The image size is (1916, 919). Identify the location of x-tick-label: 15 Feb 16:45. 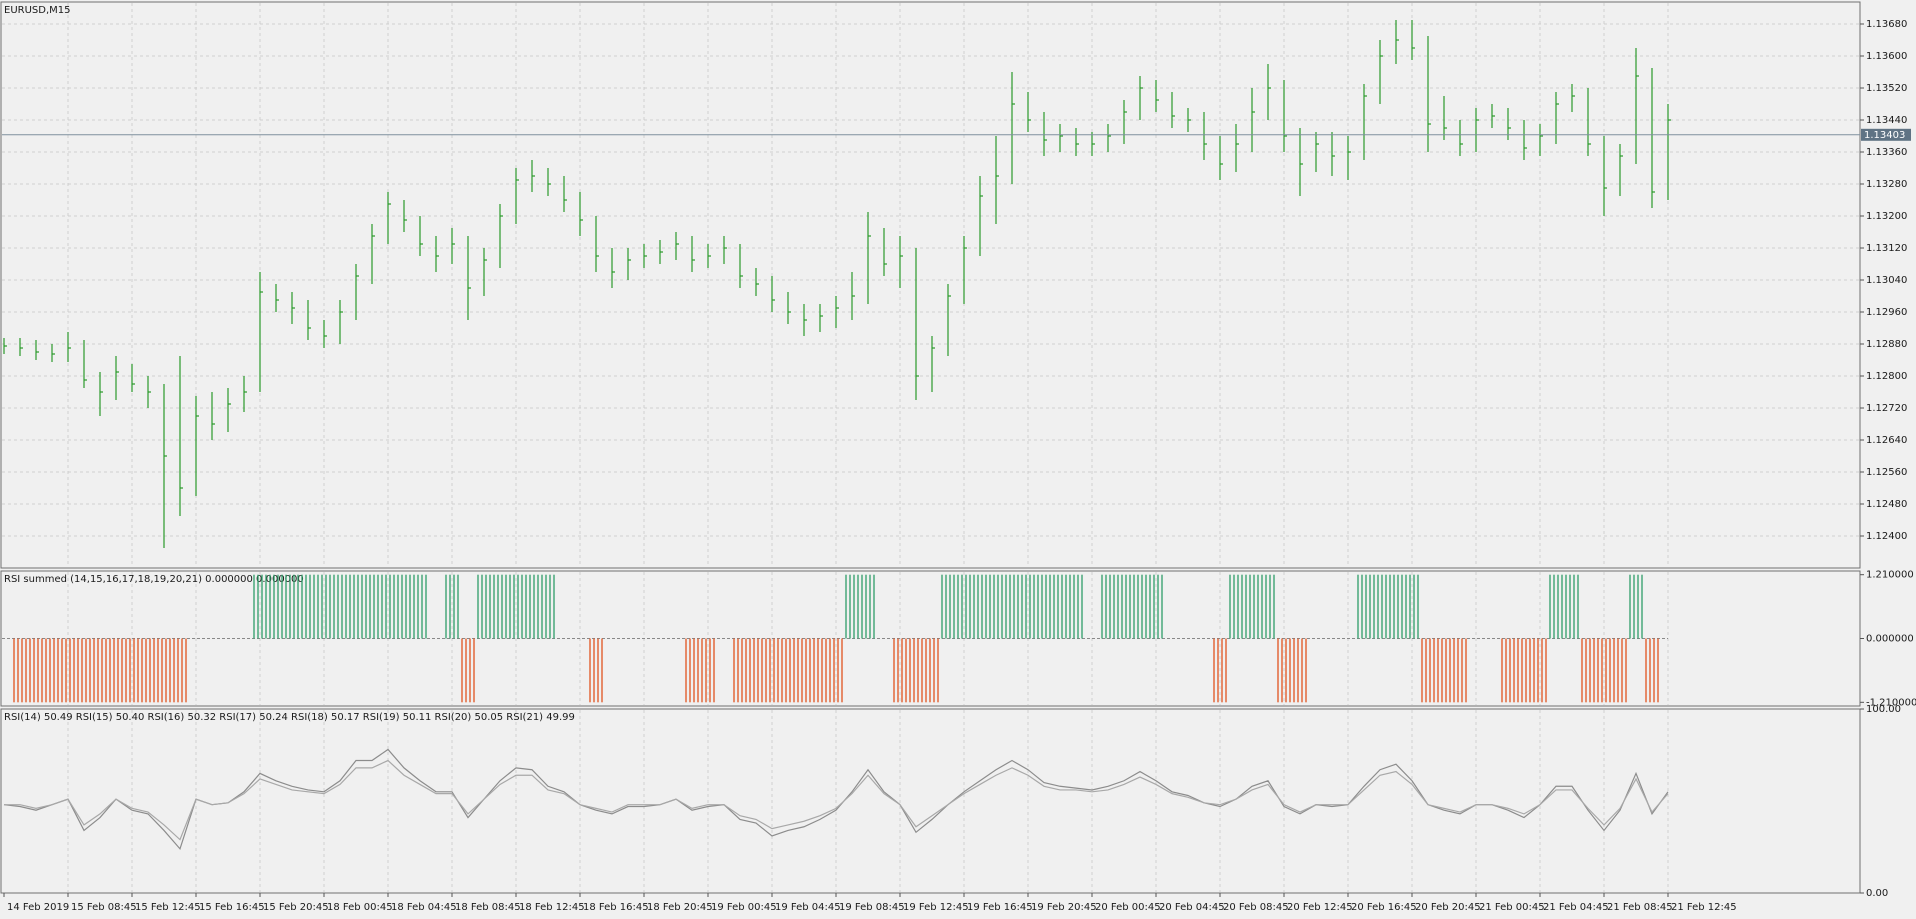
(232, 907).